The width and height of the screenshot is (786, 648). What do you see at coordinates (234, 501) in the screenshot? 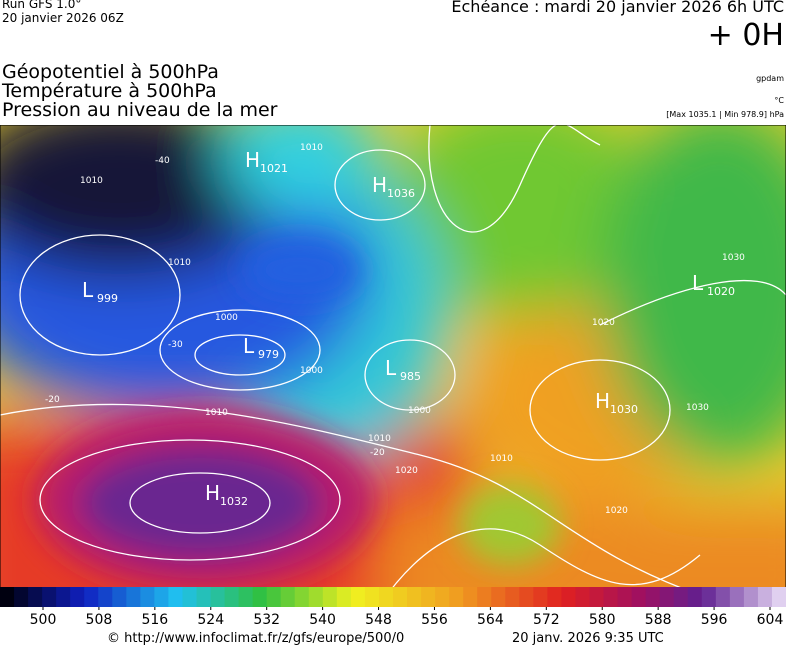
I see `center-value: 1032` at bounding box center [234, 501].